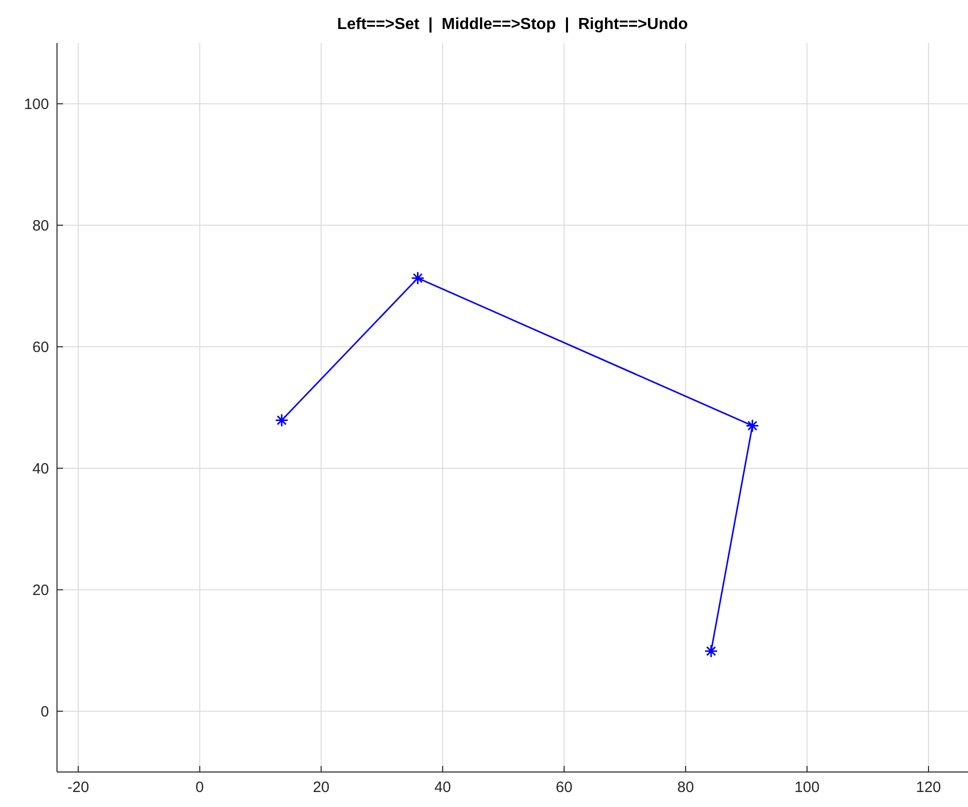  What do you see at coordinates (40, 590) in the screenshot?
I see `y-tick-label: 20` at bounding box center [40, 590].